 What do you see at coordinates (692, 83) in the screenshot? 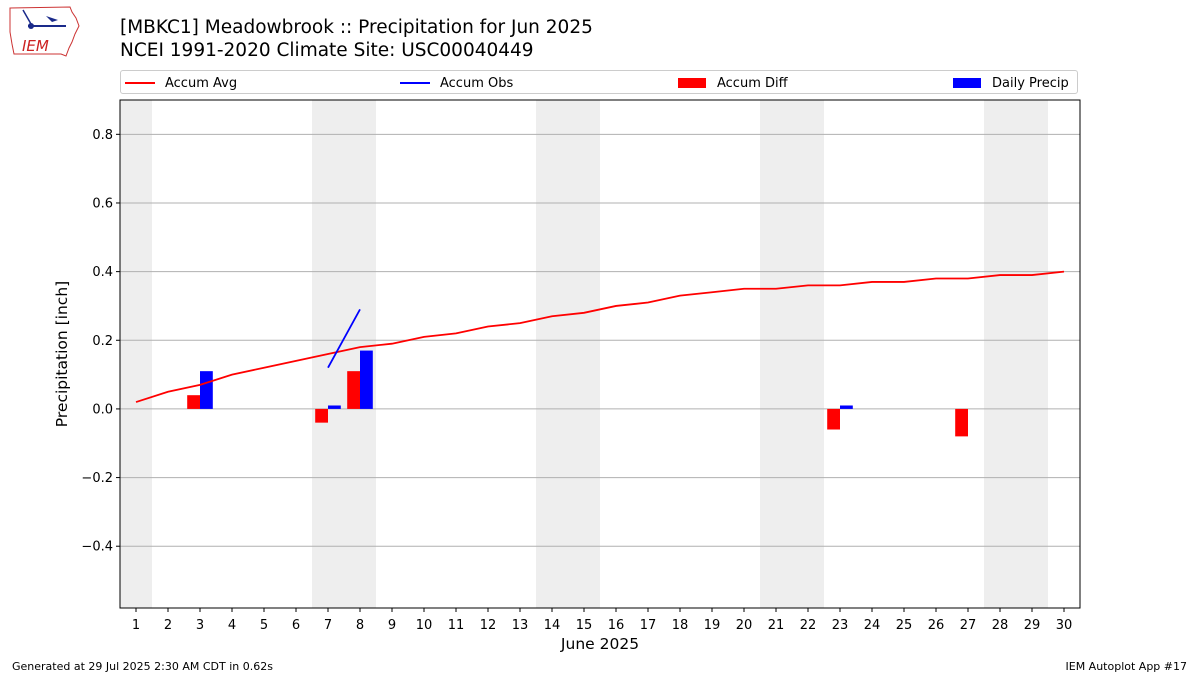
I see `legend-swatch-accum-diff` at bounding box center [692, 83].